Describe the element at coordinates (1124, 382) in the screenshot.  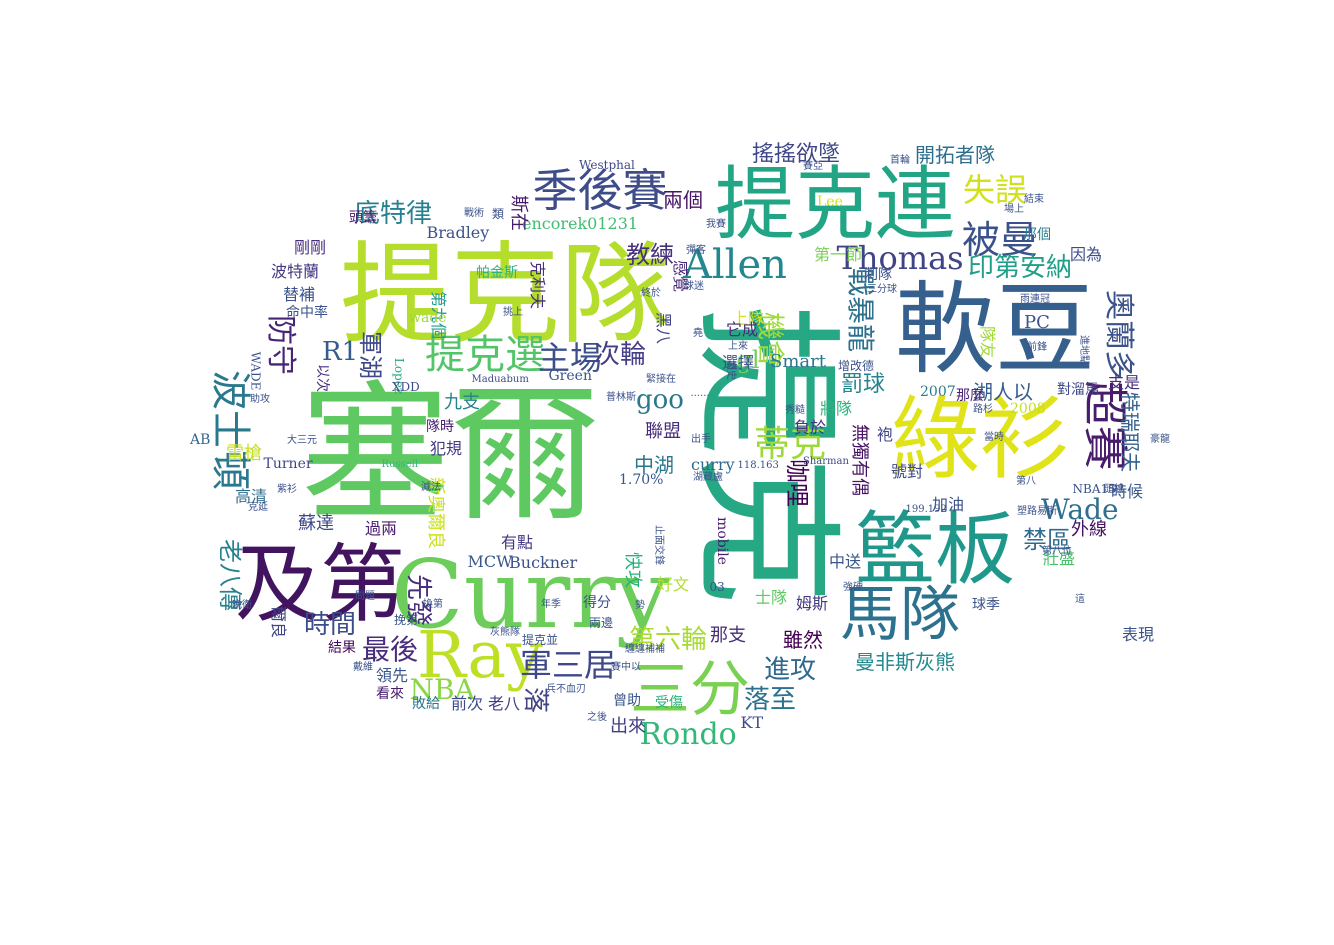
I see `cloud-word: 支是` at that location.